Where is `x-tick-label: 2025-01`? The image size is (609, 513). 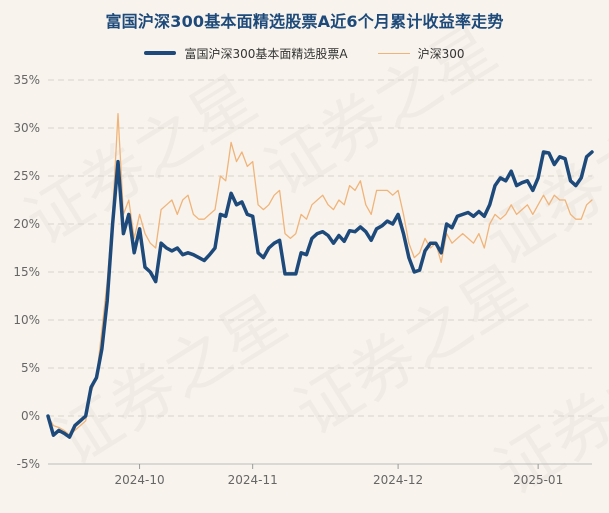
x-tick-label: 2025-01 is located at coordinates (538, 480).